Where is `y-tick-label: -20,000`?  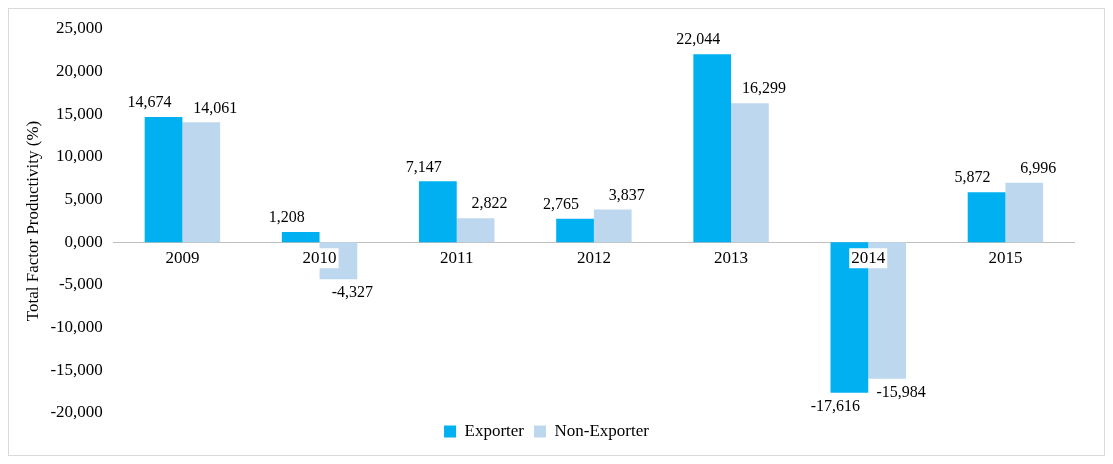 y-tick-label: -20,000 is located at coordinates (76, 412).